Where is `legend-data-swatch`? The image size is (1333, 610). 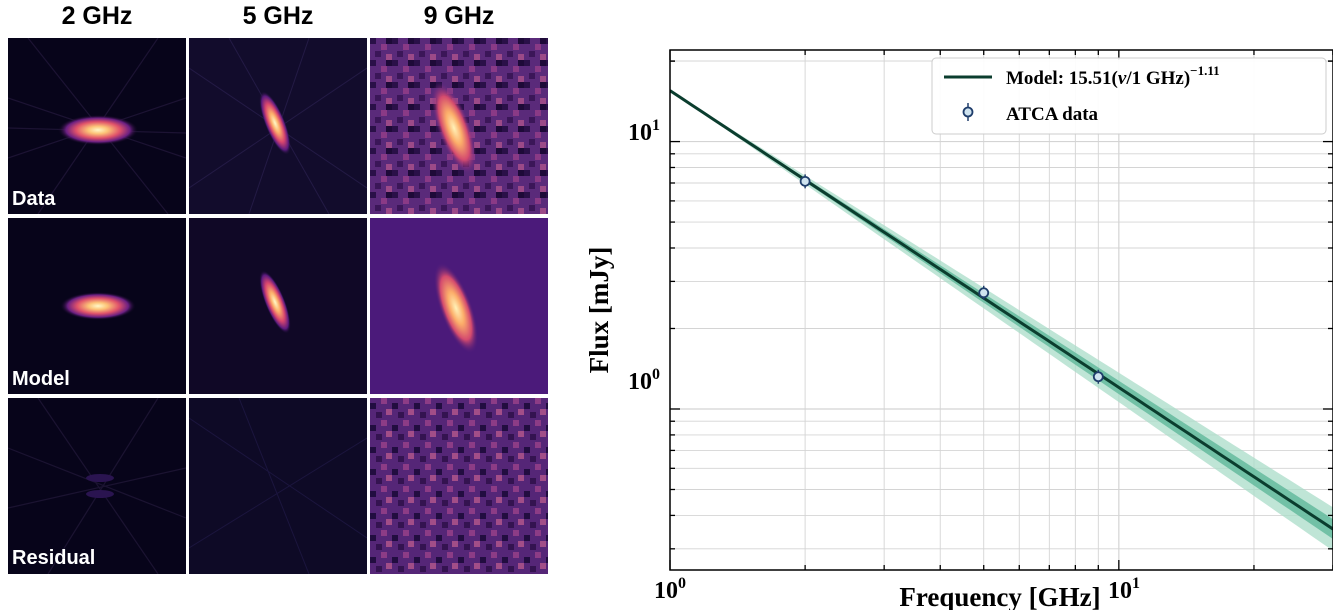
legend-data-swatch is located at coordinates (968, 112).